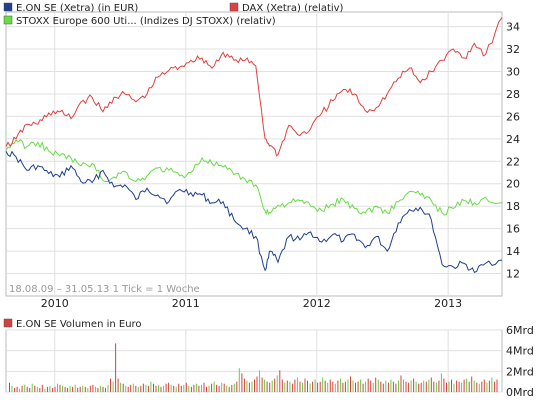 This screenshot has height=405, width=545. What do you see at coordinates (513, 161) in the screenshot?
I see `price-y-tick-label: 22` at bounding box center [513, 161].